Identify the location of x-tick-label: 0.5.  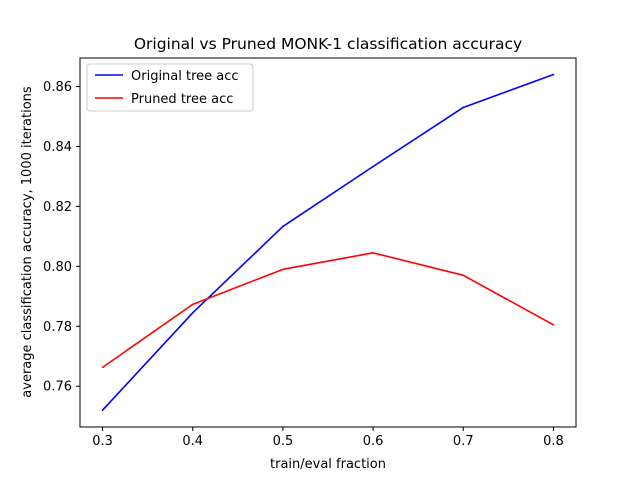
(283, 441).